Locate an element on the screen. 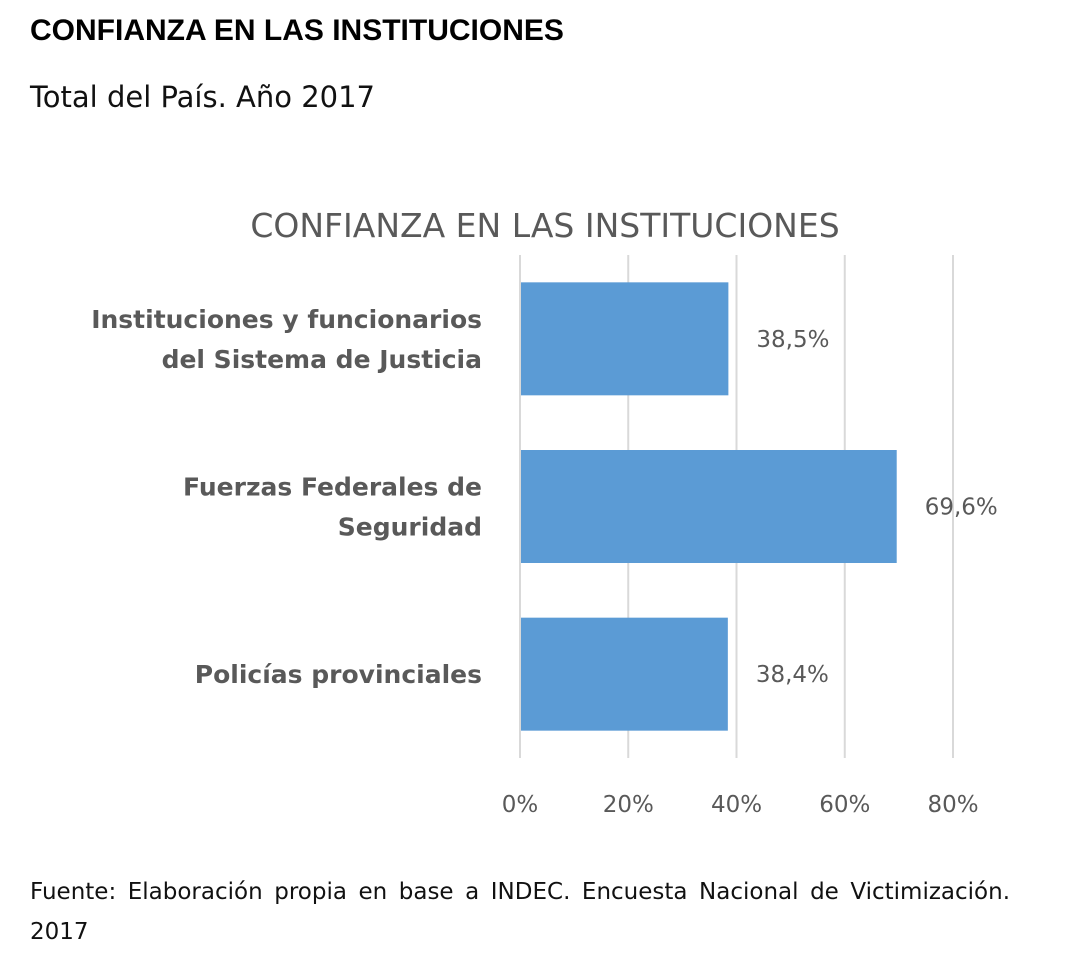 This screenshot has height=980, width=1075. x-tick-label: 40% is located at coordinates (736, 805).